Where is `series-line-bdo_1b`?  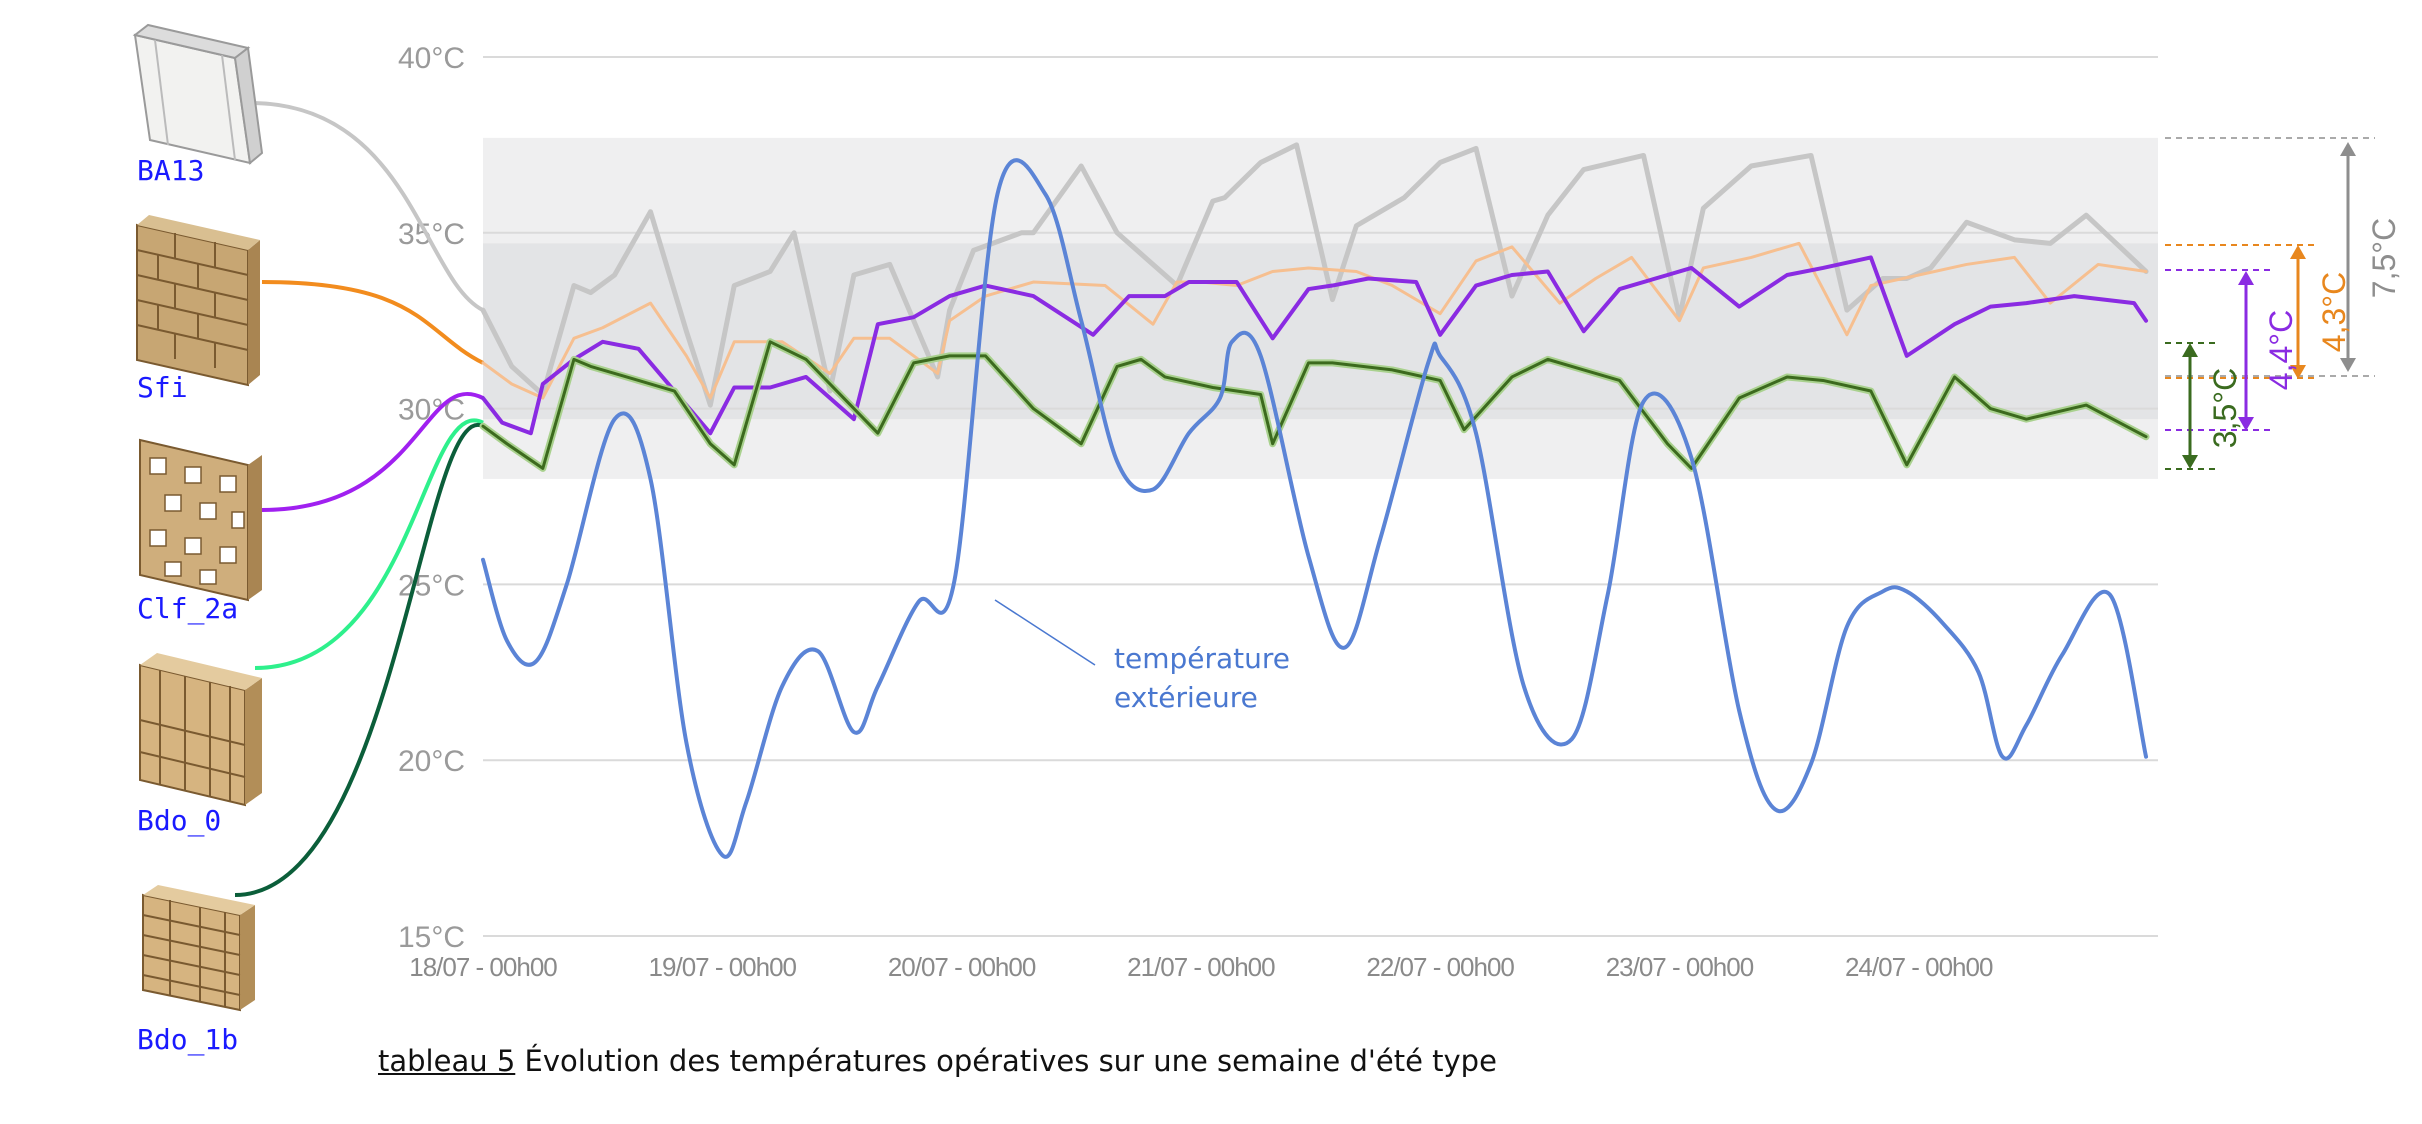
series-line-bdo_1b is located at coordinates (1314, 405).